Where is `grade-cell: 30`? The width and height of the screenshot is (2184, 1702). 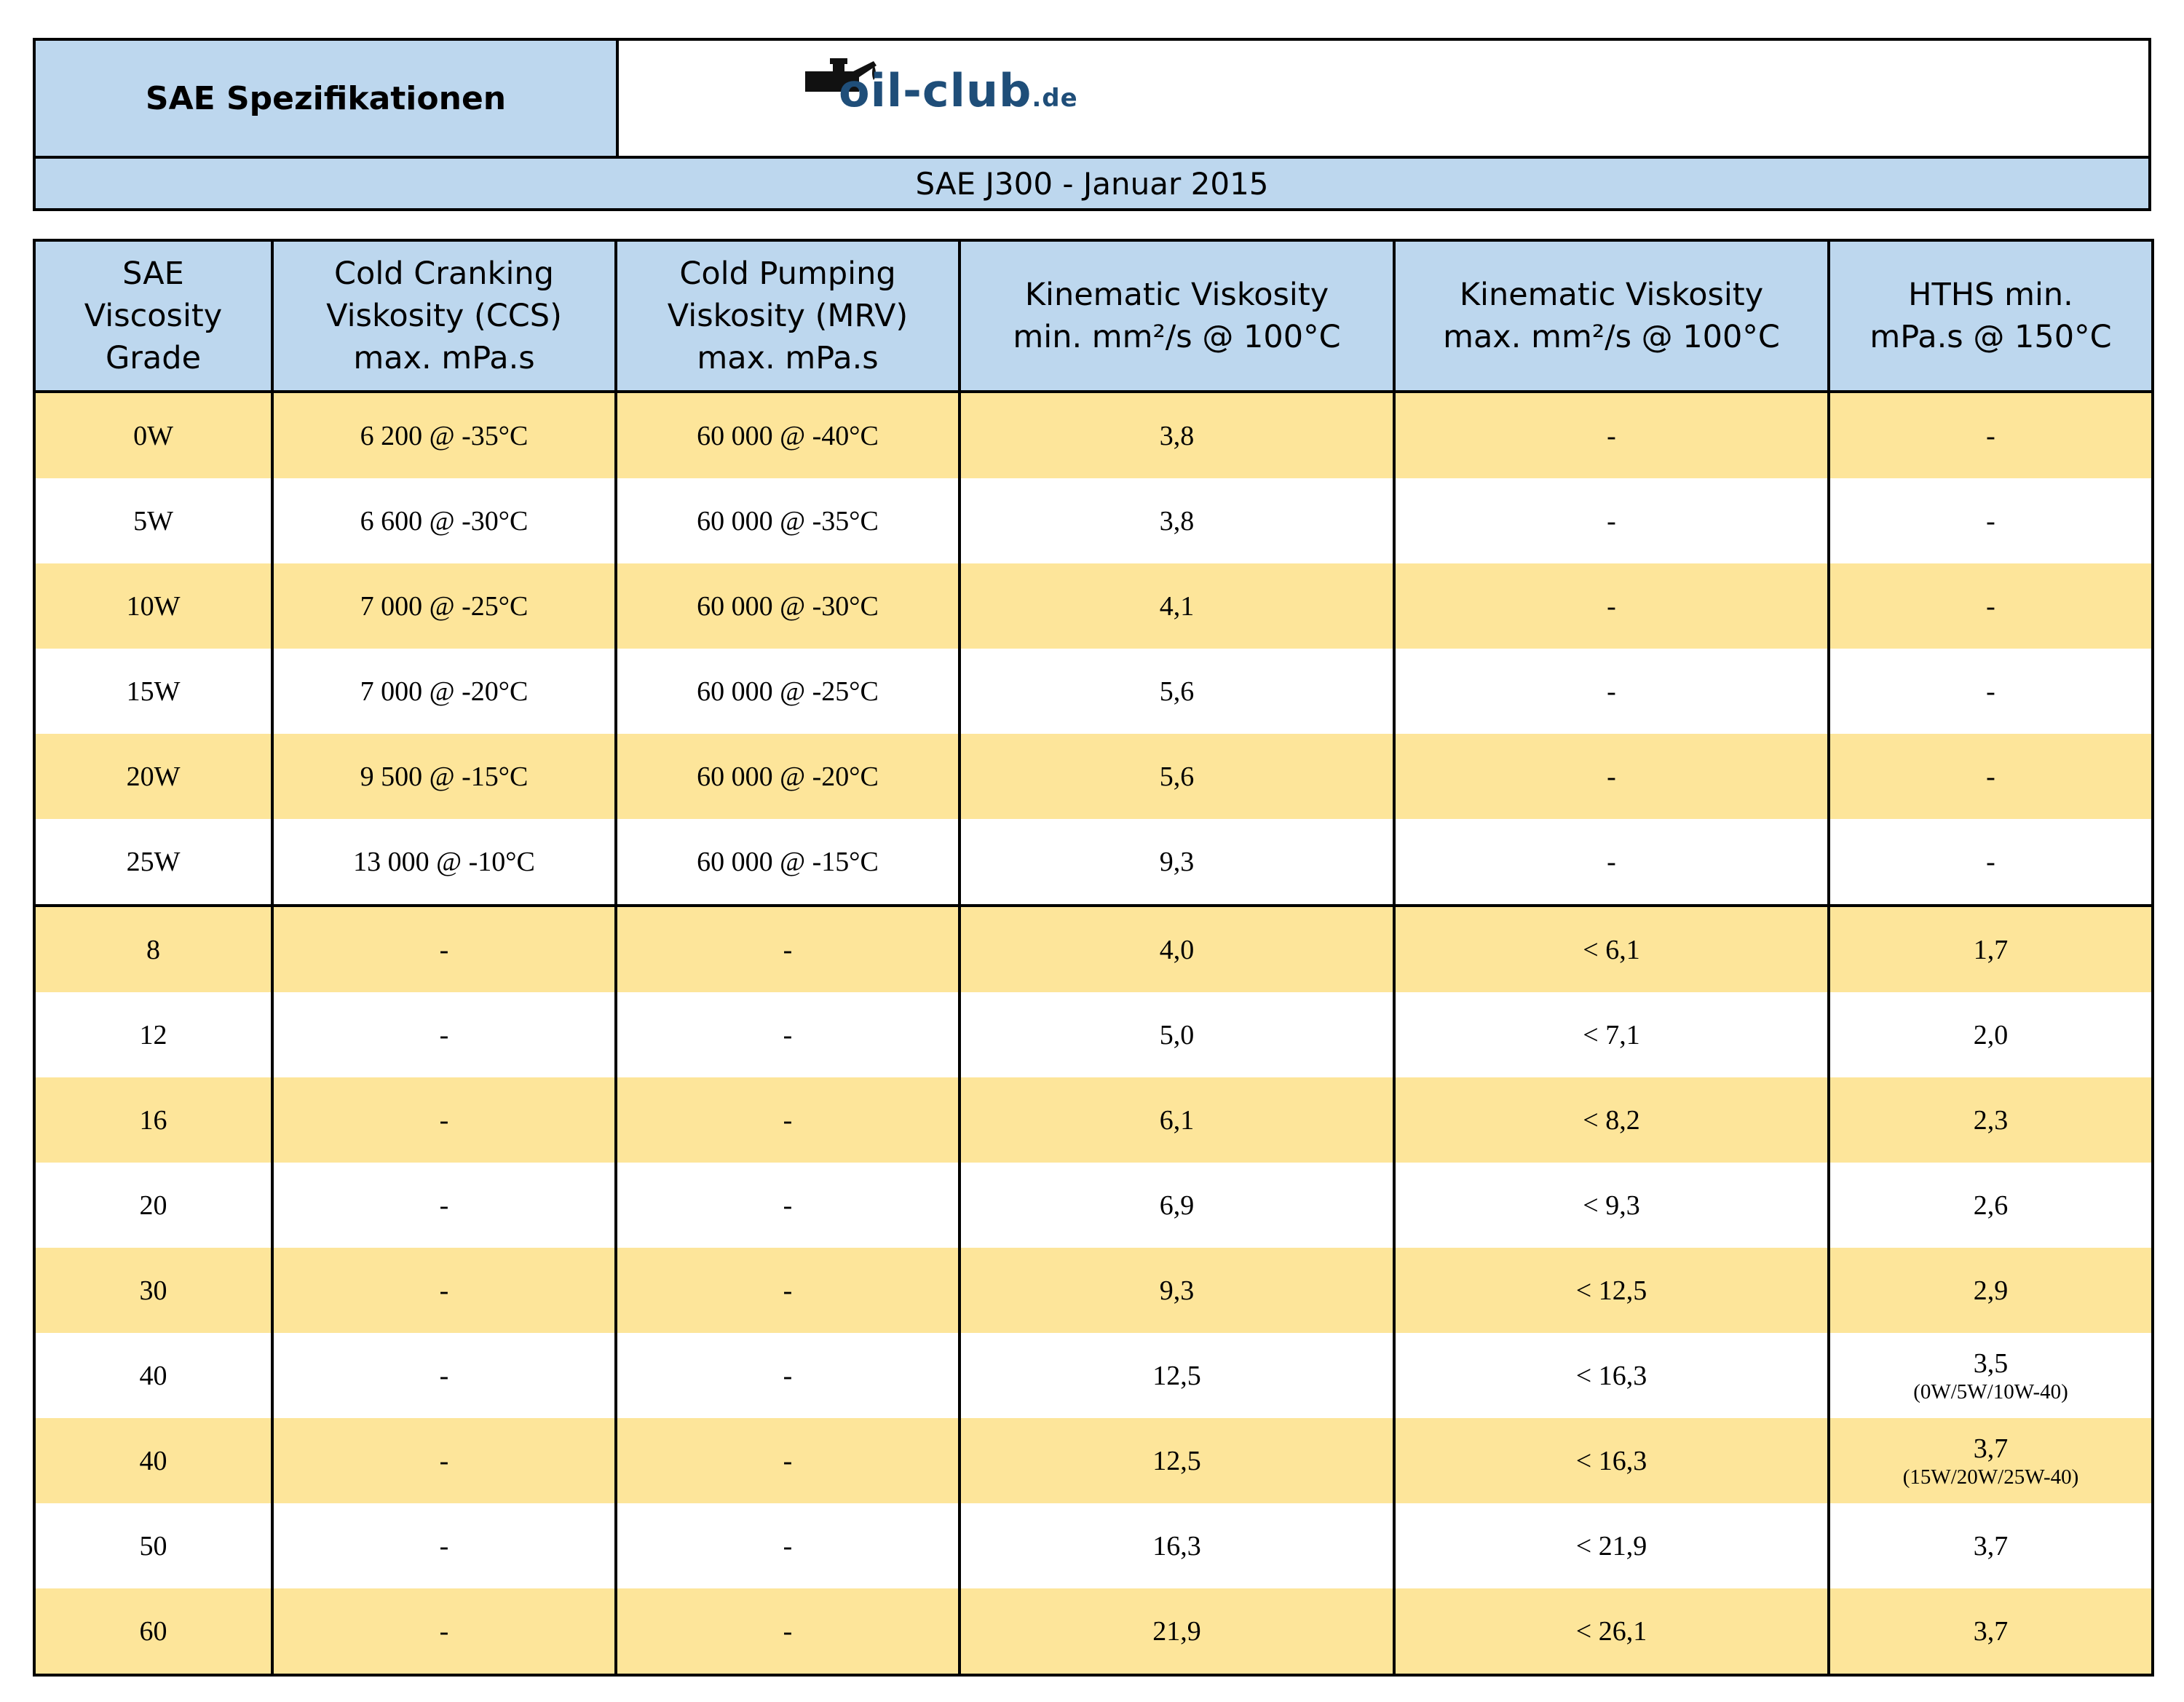
grade-cell: 30 is located at coordinates (153, 1290).